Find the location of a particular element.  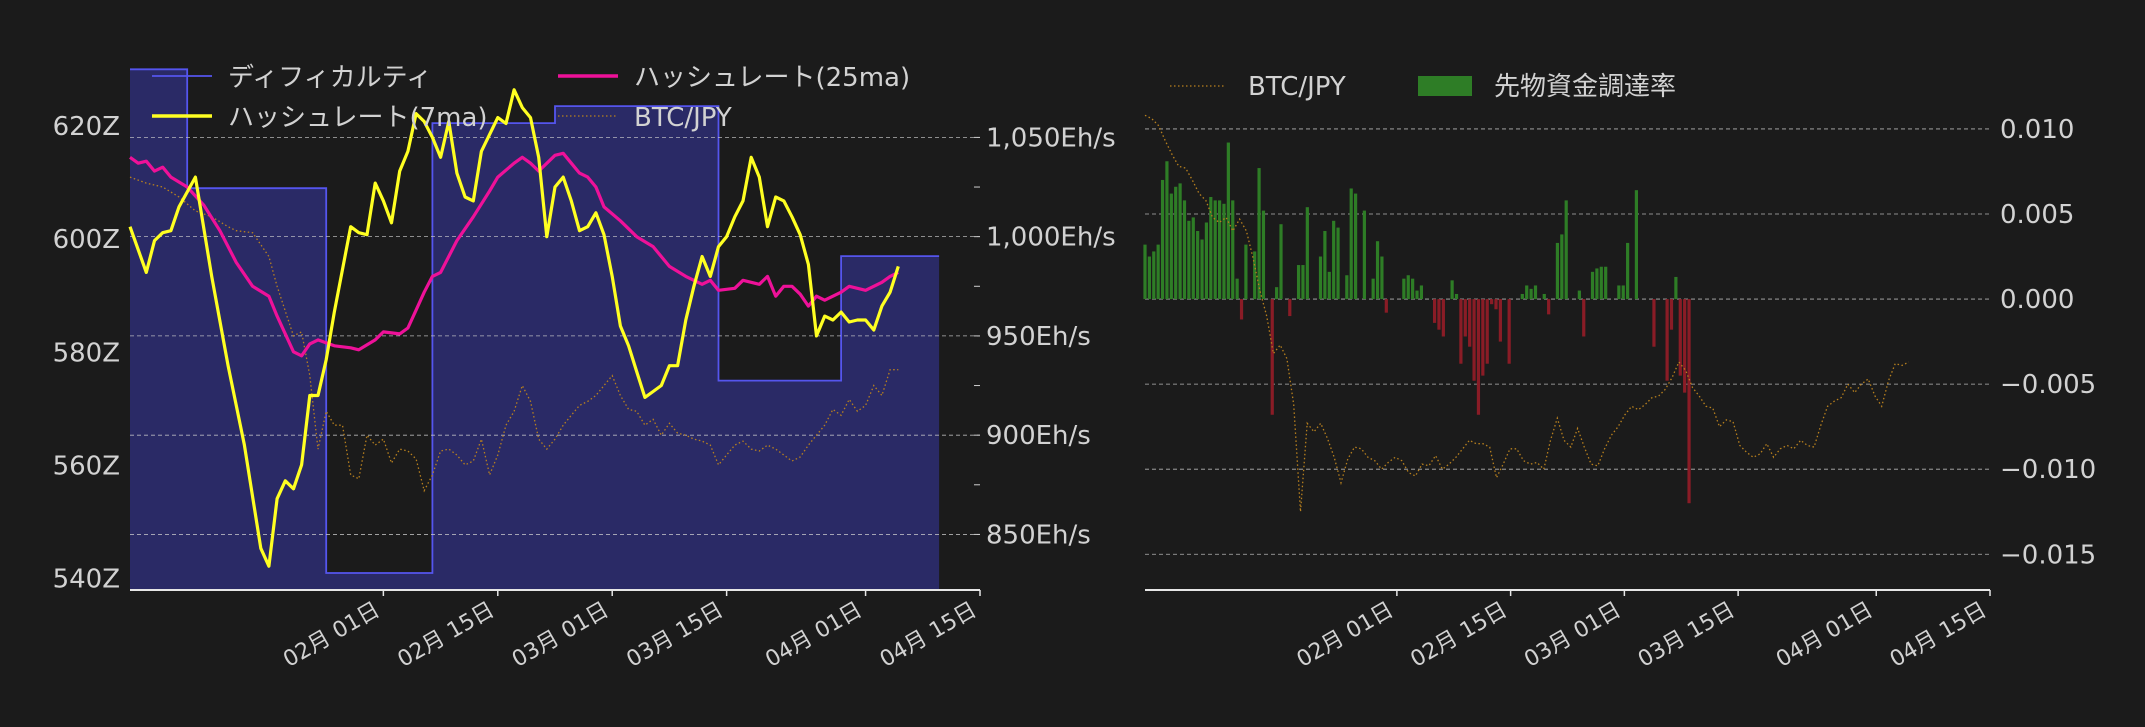

funding-y-tick-label: −0.005 is located at coordinates (2048, 385).